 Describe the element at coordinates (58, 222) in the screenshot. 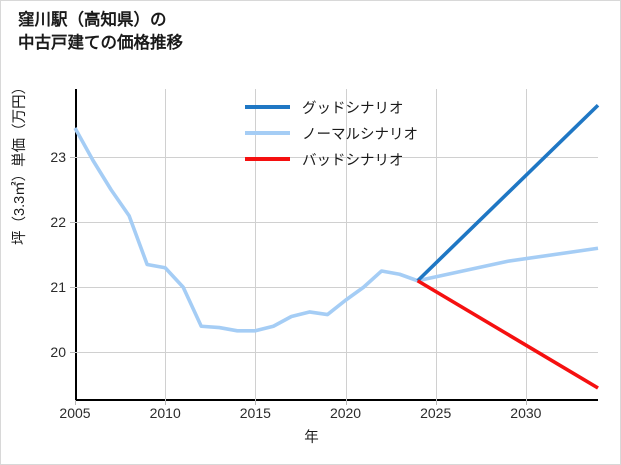

I see `y-axis-tick-label: 22` at that location.